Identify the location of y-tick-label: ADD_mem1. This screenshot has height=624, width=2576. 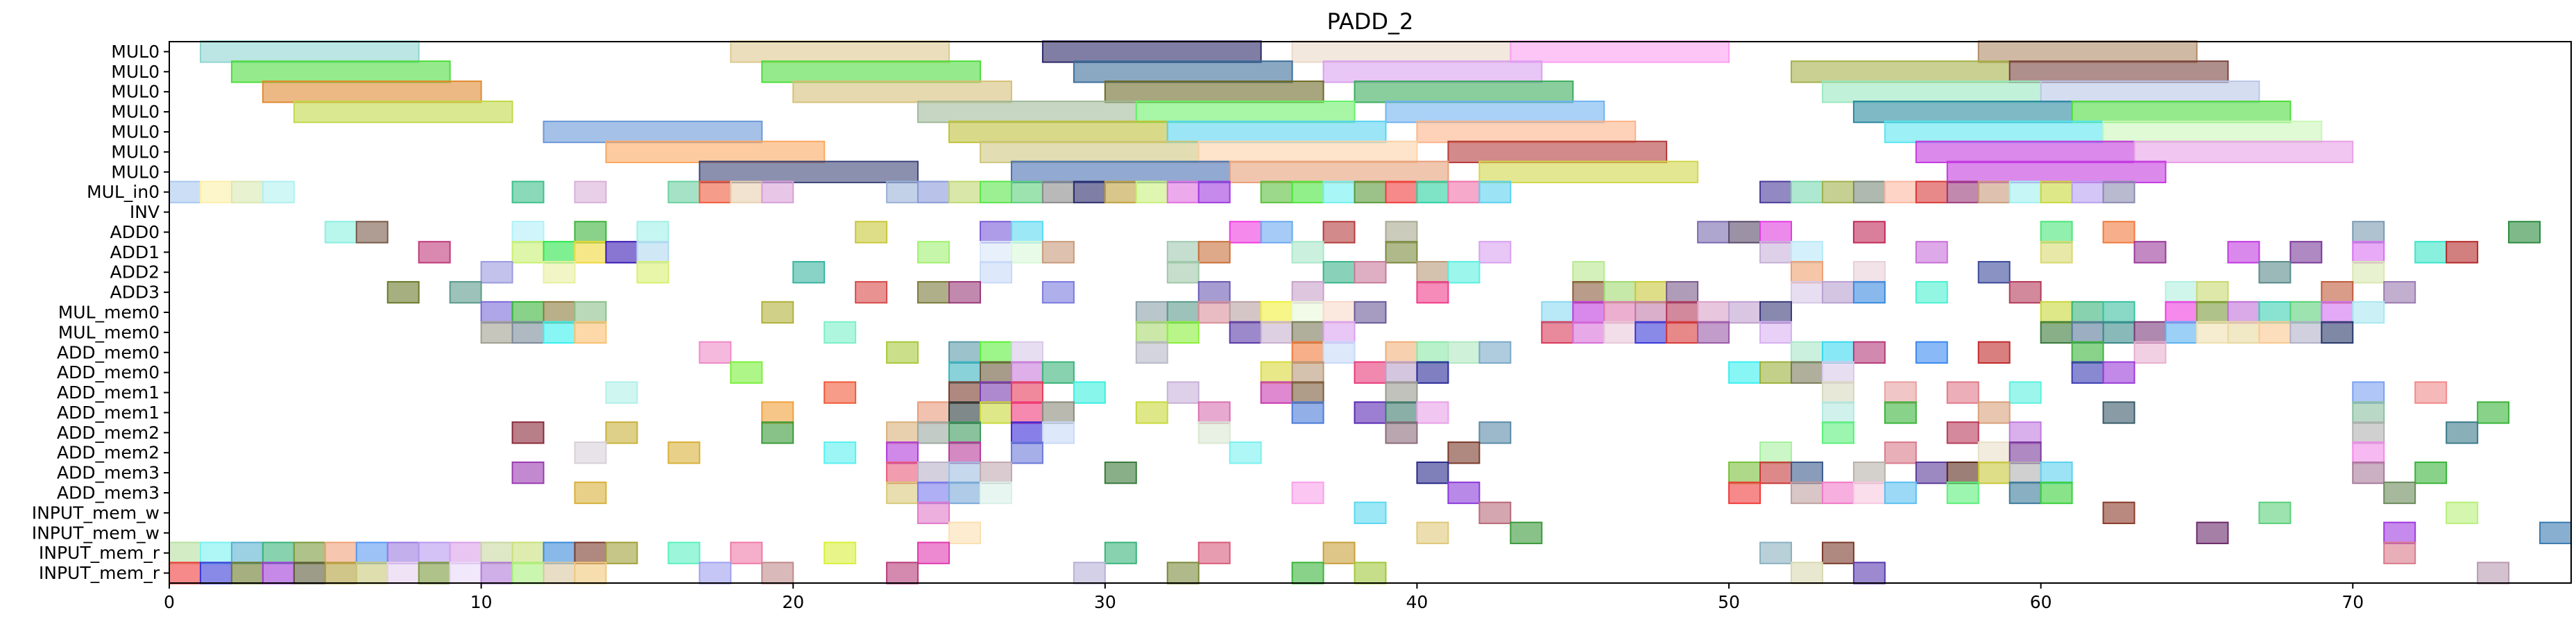
(108, 413).